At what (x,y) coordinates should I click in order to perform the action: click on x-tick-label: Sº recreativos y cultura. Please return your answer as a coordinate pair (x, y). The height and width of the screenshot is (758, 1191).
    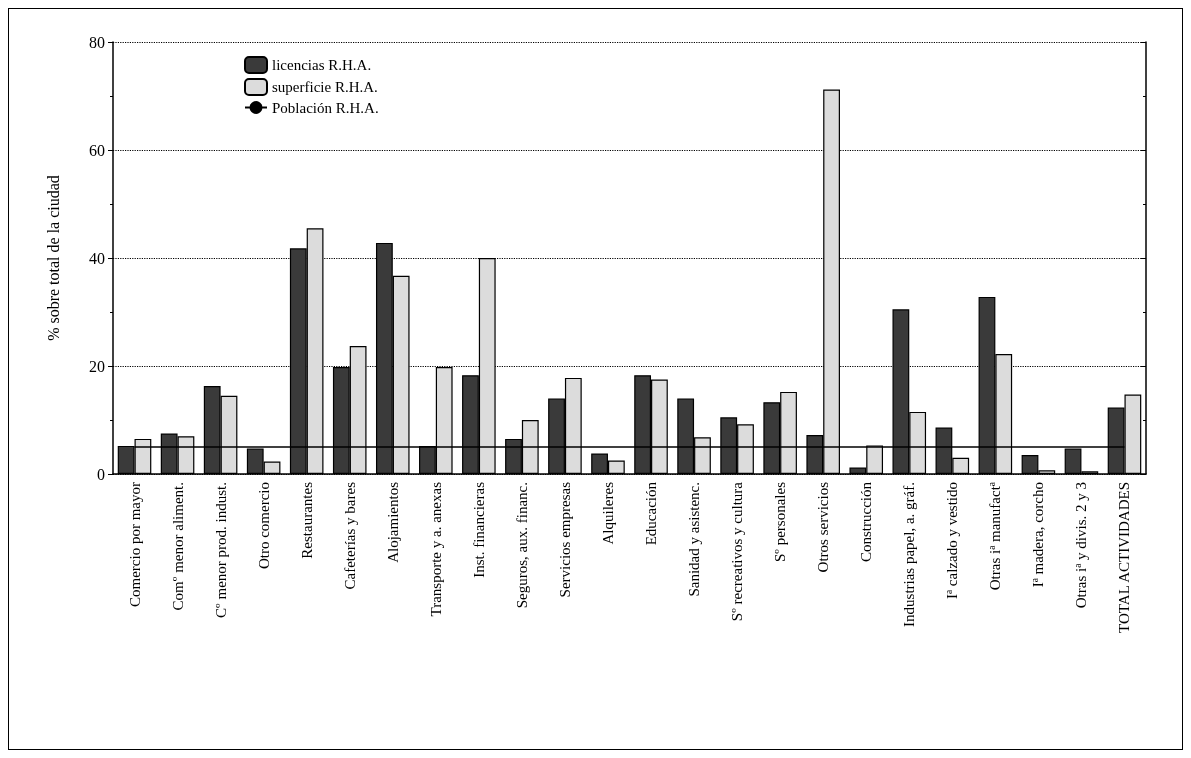
    Looking at the image, I should click on (737, 551).